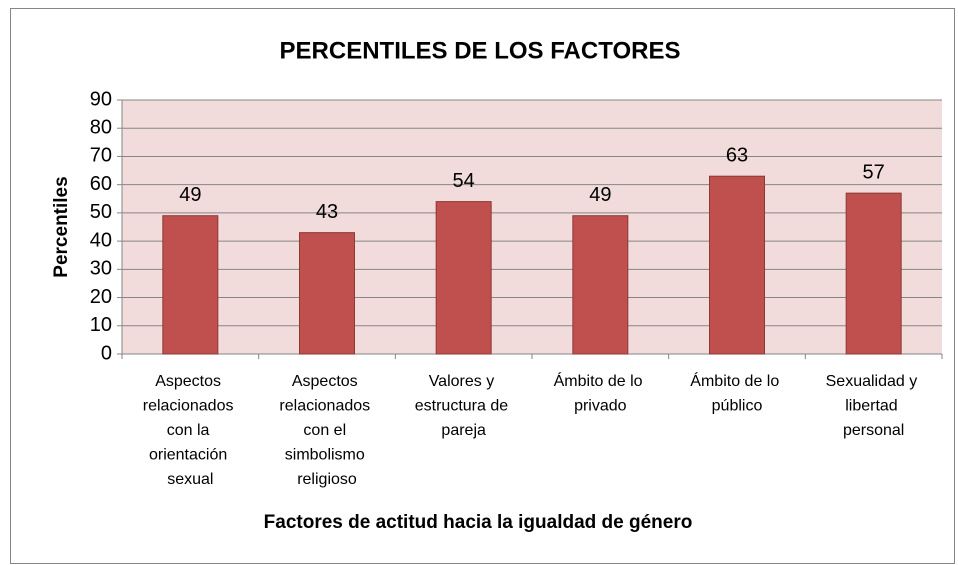 This screenshot has height=565, width=958. What do you see at coordinates (874, 172) in the screenshot?
I see `data-label: 57` at bounding box center [874, 172].